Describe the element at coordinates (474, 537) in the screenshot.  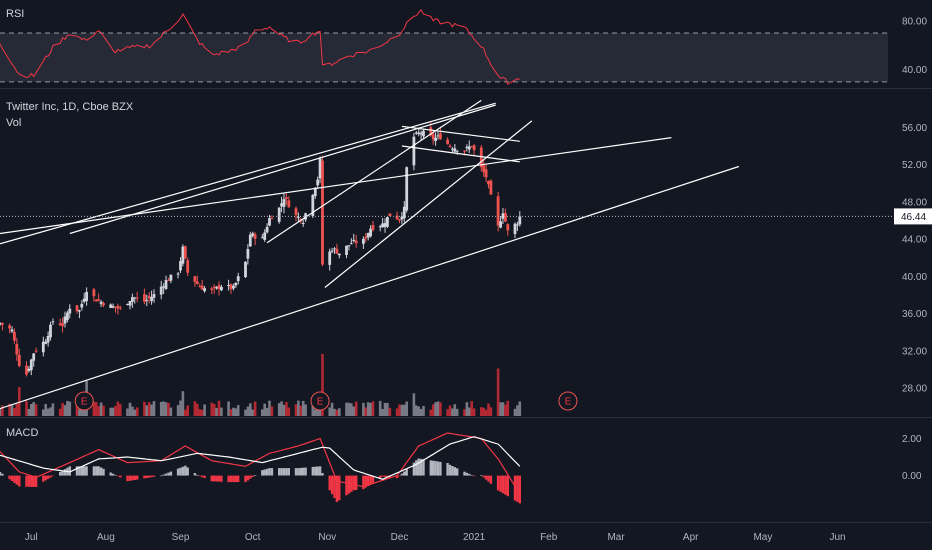
I see `time-tick-label: 2021` at that location.